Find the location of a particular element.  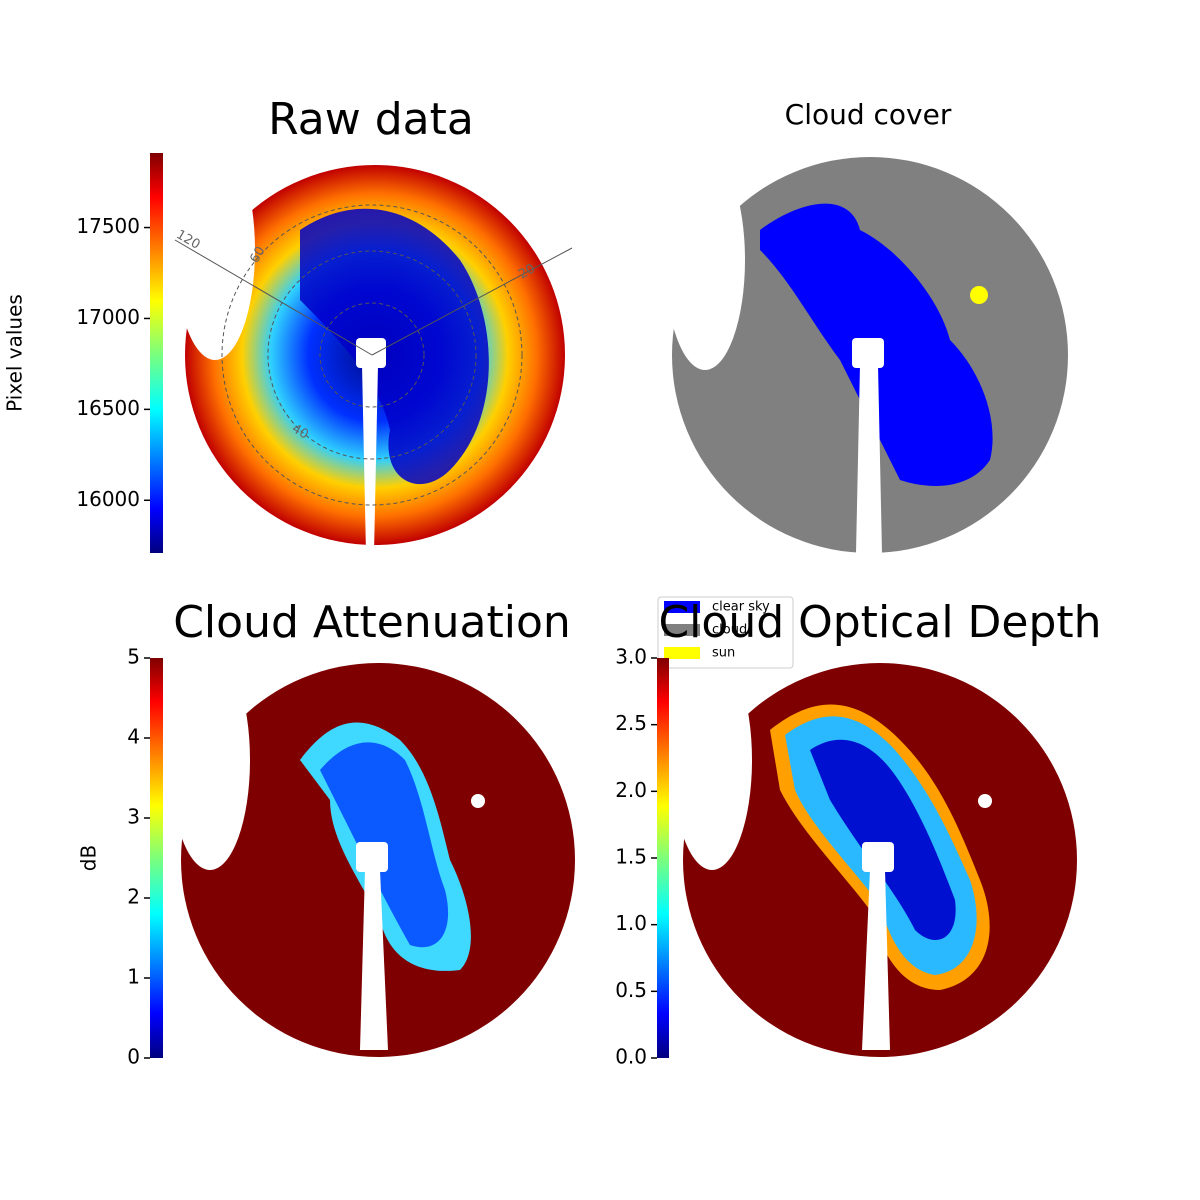

polar-label: 20 is located at coordinates (527, 271).